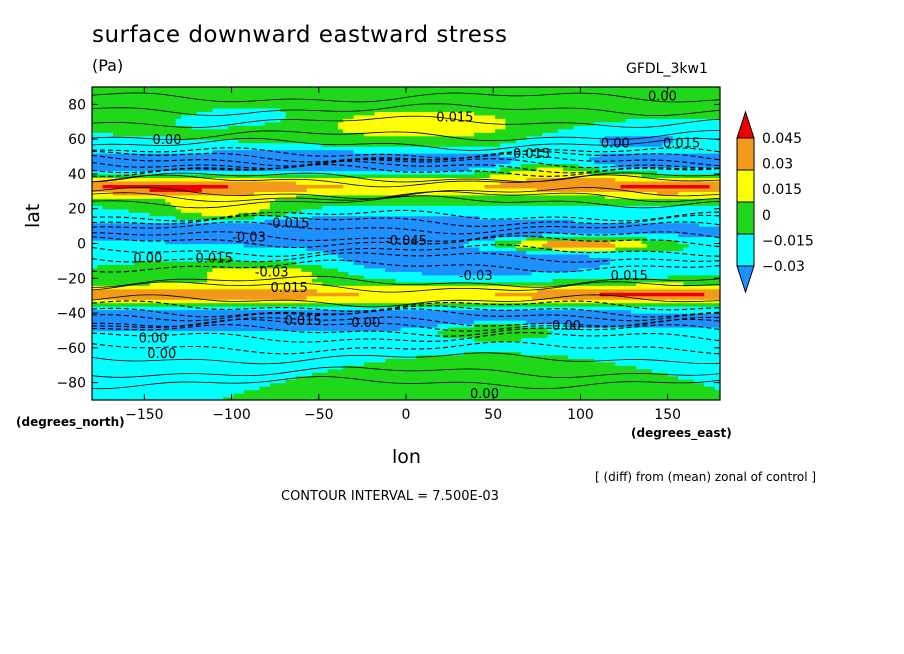 The width and height of the screenshot is (904, 654). I want to click on colorbar-label: −0.03, so click(783, 267).